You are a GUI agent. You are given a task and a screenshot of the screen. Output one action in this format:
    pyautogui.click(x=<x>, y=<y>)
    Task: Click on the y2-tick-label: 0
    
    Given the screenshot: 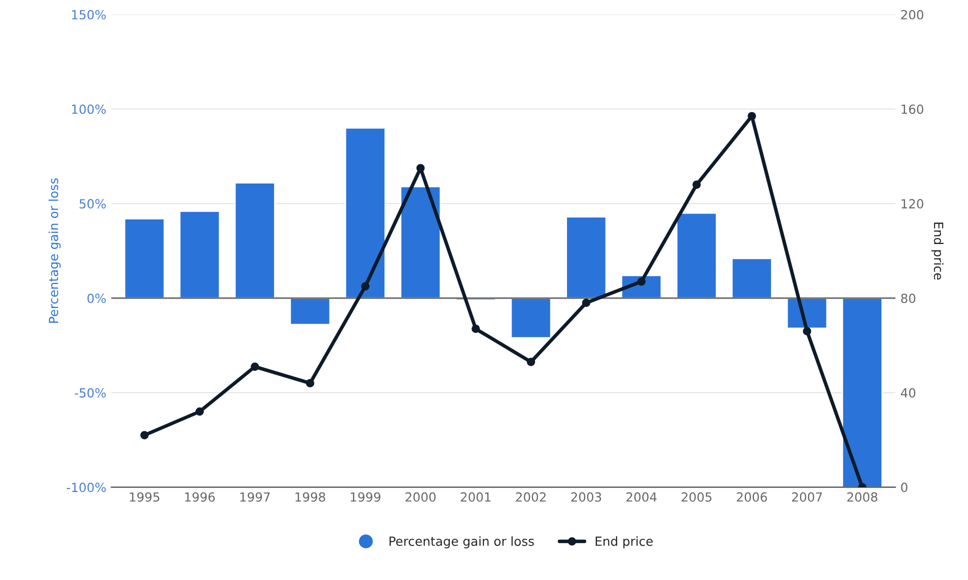 What is the action you would take?
    pyautogui.click(x=904, y=487)
    